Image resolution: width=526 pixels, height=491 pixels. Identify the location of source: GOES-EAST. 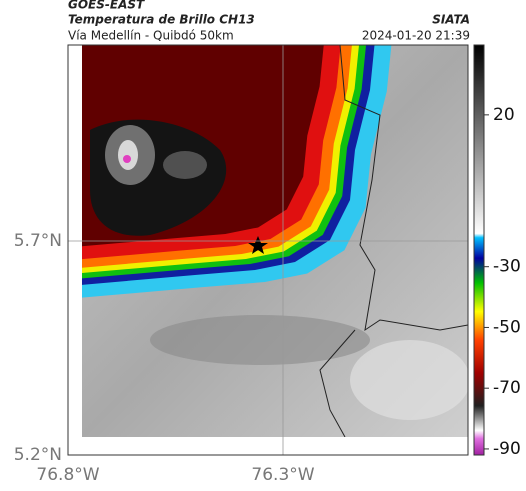
(106, 6).